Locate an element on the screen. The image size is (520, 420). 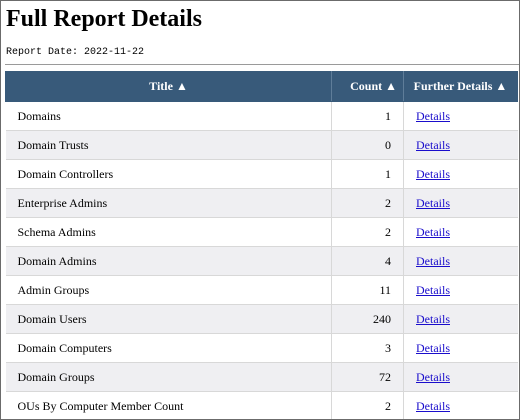
row-title: Schema Admins is located at coordinates (168, 232).